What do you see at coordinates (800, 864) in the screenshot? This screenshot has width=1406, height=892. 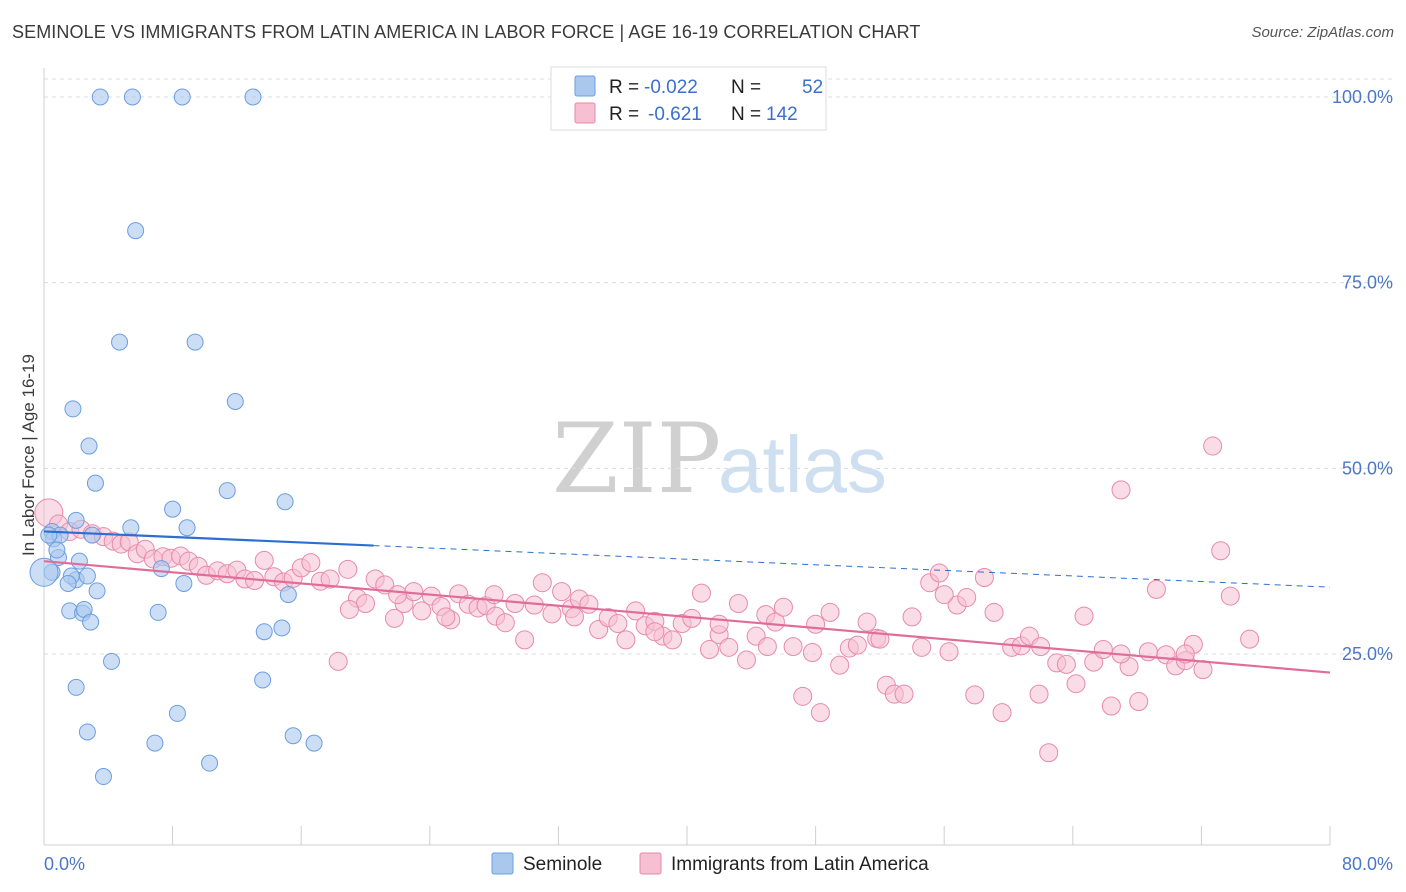 I see `bottom-legend-latin-america: Immigrants from Latin America` at bounding box center [800, 864].